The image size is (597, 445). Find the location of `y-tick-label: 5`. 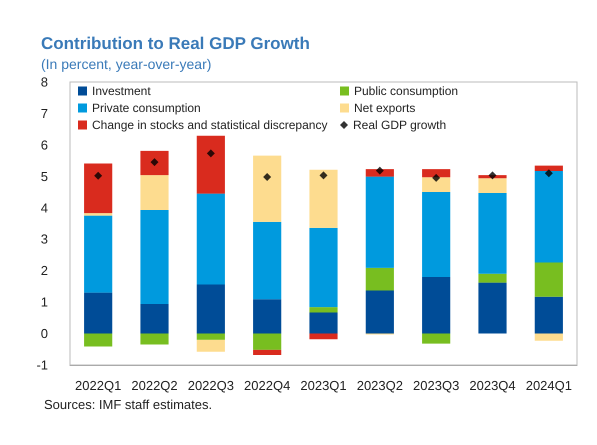

y-tick-label: 5 is located at coordinates (44, 176).